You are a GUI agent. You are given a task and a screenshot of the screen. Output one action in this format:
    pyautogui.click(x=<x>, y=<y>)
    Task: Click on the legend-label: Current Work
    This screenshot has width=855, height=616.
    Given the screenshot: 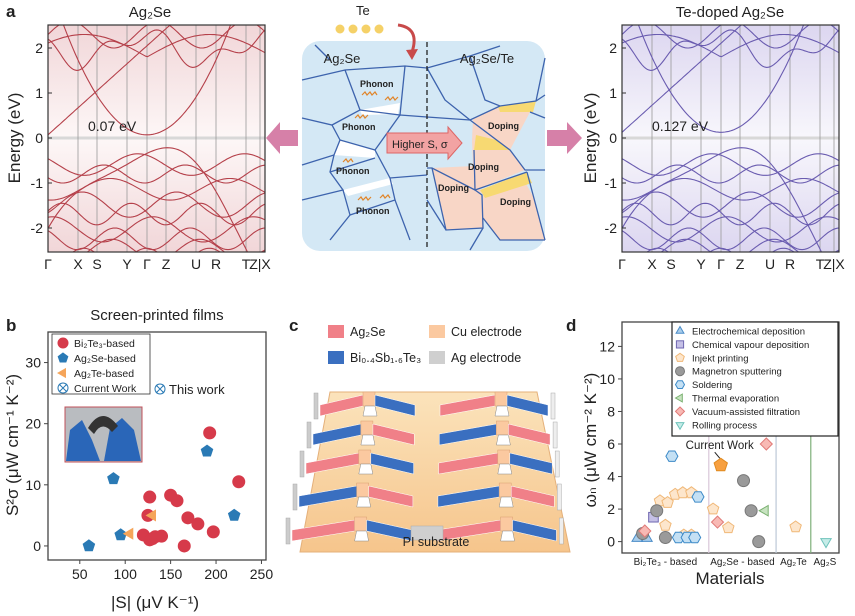 What is the action you would take?
    pyautogui.click(x=105, y=389)
    